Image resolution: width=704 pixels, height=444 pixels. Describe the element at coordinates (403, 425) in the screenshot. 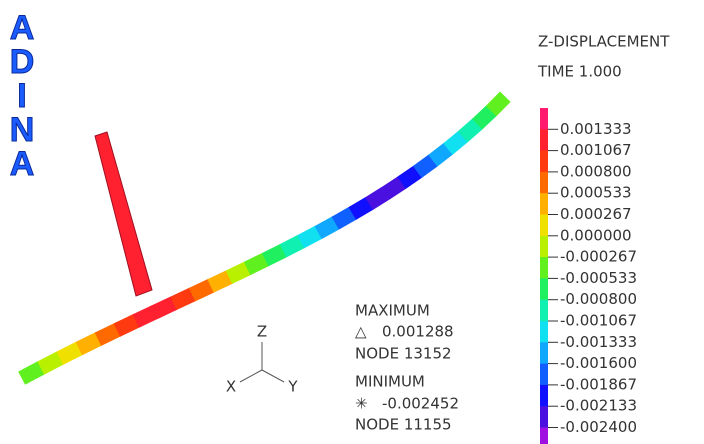

I see `min-node: NODE 11155` at that location.